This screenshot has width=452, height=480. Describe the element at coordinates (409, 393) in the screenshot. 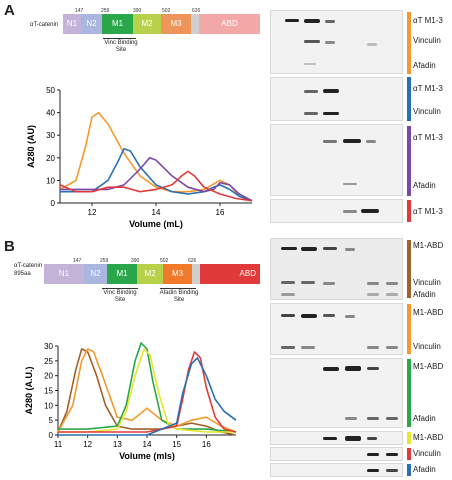

I see `color-bar-green` at that location.